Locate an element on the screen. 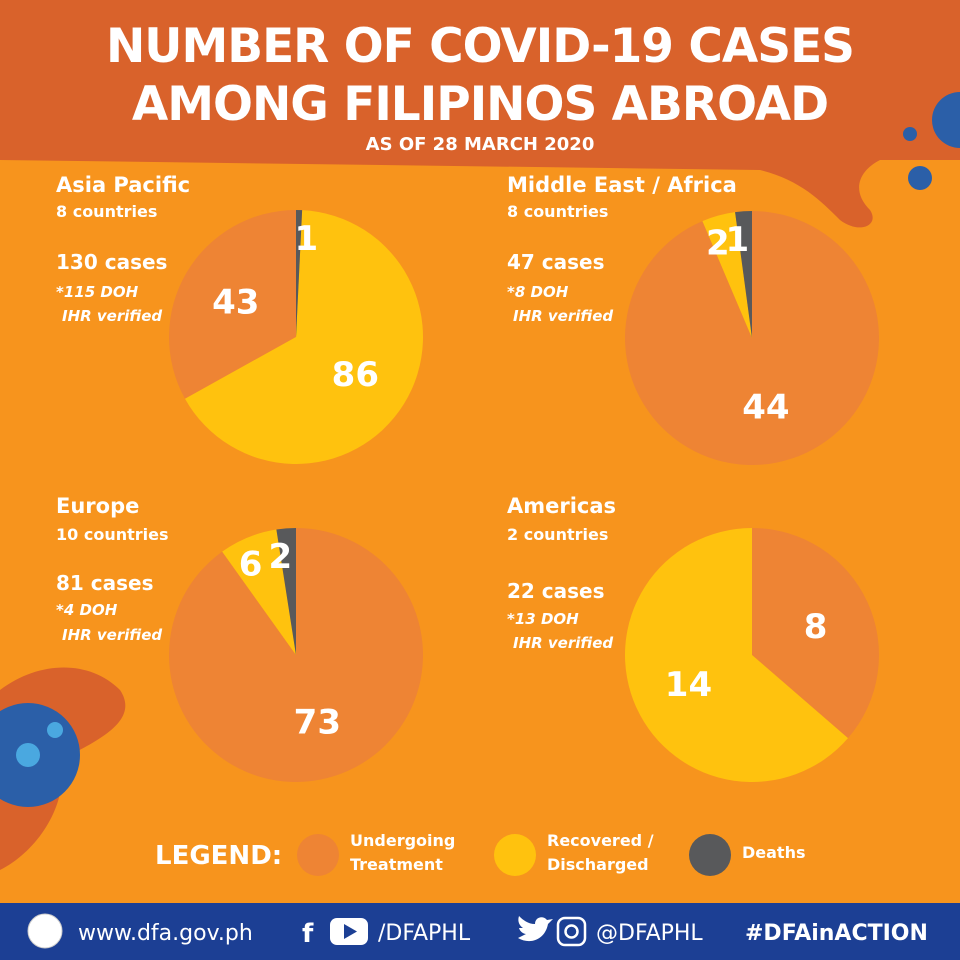 The width and height of the screenshot is (960, 960). seal is located at coordinates (45, 931).